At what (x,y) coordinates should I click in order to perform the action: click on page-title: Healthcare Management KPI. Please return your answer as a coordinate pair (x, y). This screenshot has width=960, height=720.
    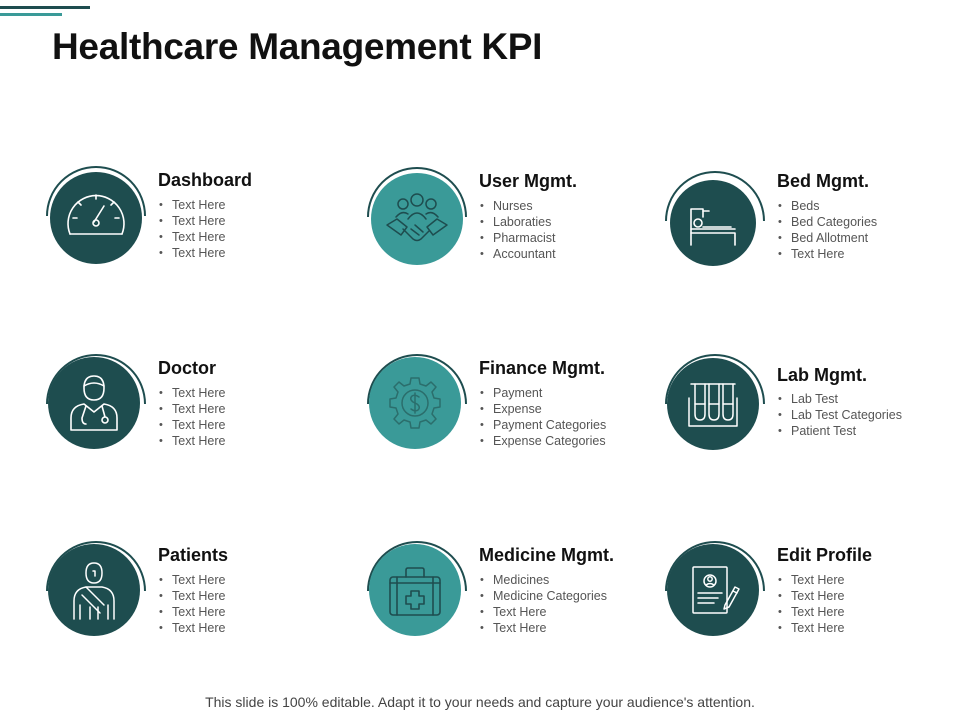
    Looking at the image, I should click on (297, 46).